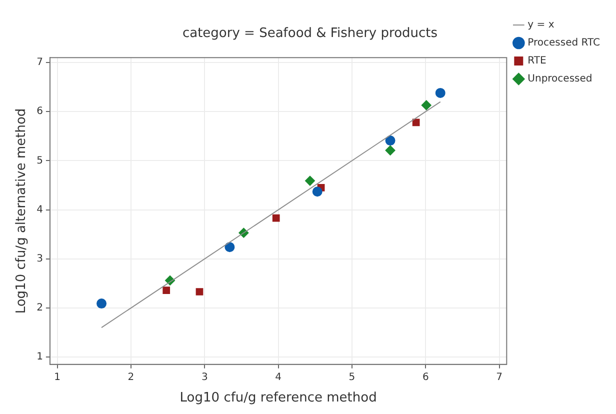  Describe the element at coordinates (541, 25) in the screenshot. I see `legend-label: y = x` at that location.